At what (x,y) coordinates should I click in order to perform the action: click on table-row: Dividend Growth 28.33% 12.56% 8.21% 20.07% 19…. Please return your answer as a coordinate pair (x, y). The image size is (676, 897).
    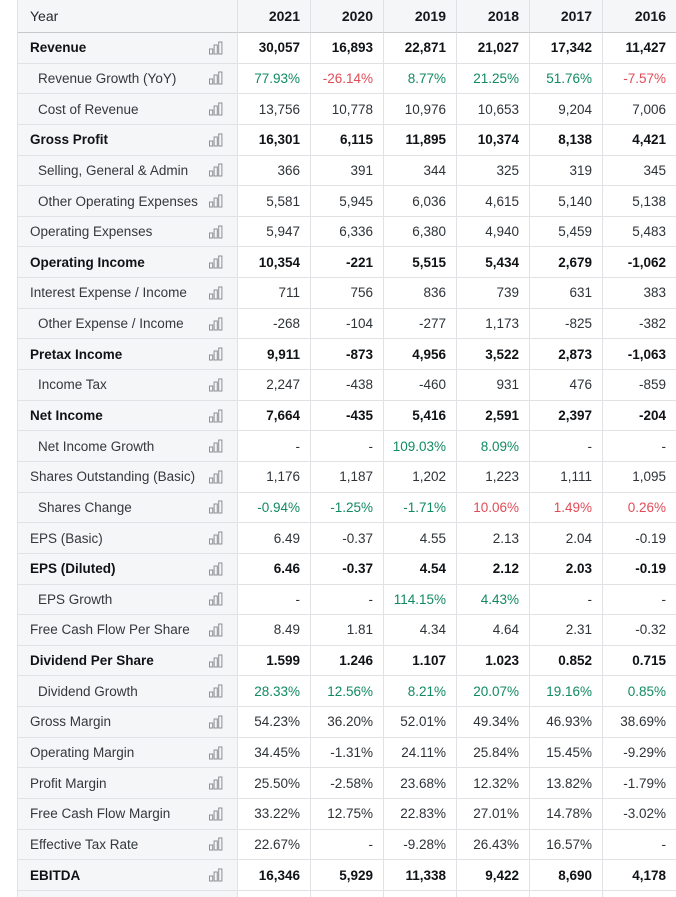
    Looking at the image, I should click on (347, 692).